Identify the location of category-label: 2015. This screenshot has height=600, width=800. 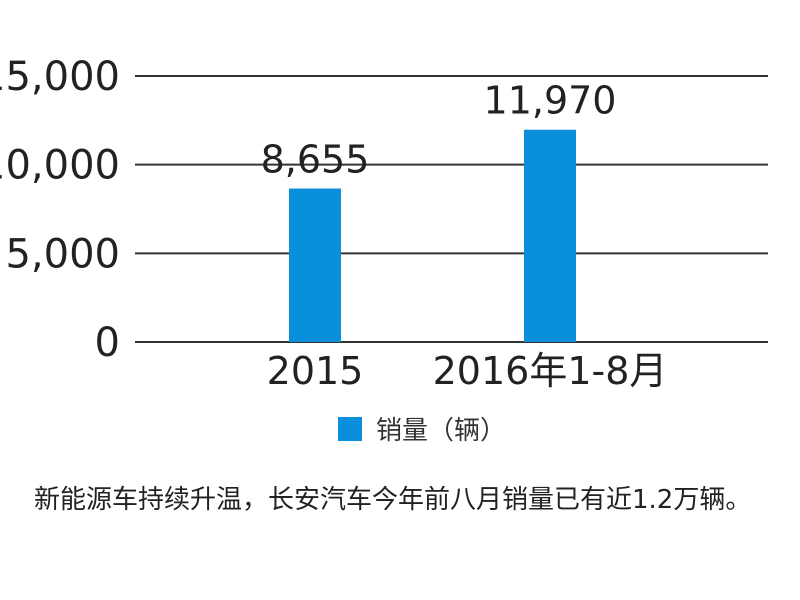
(315, 371).